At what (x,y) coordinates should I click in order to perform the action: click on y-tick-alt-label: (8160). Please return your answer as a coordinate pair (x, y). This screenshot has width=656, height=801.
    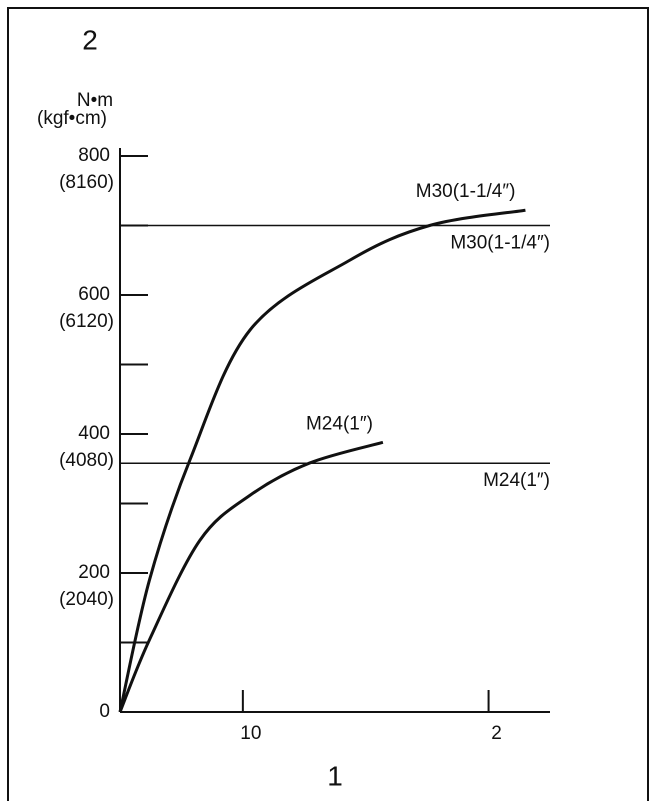
    Looking at the image, I should click on (86, 182).